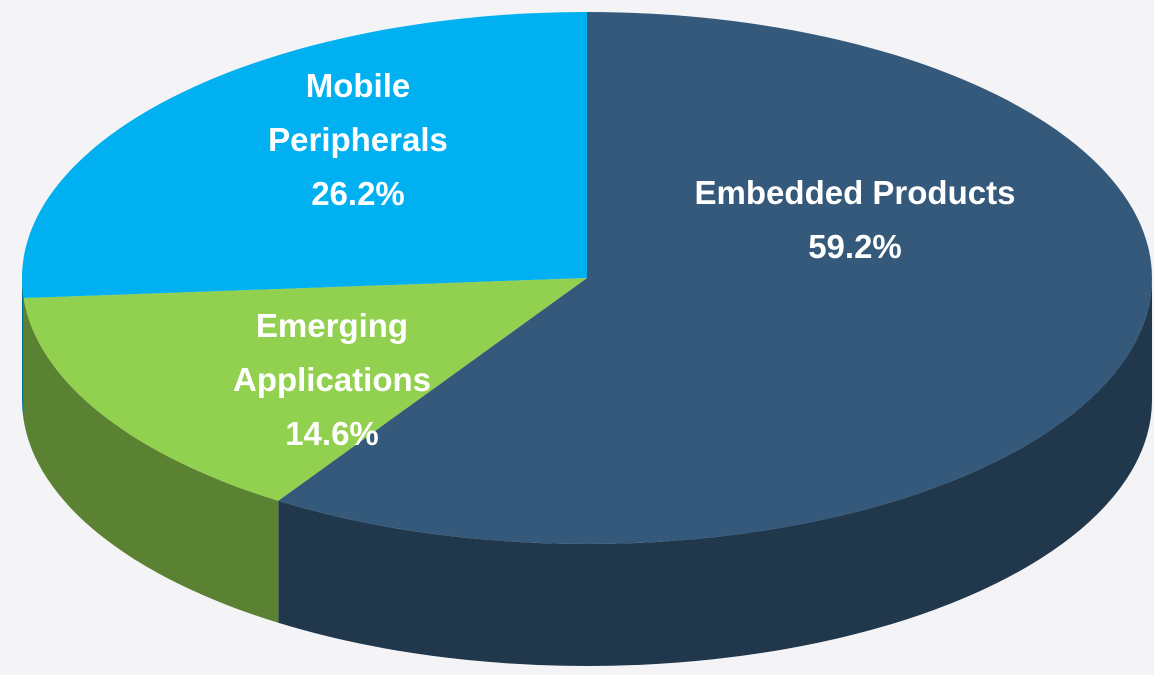 The width and height of the screenshot is (1154, 675). I want to click on category-label: Embedded Products, so click(855, 192).